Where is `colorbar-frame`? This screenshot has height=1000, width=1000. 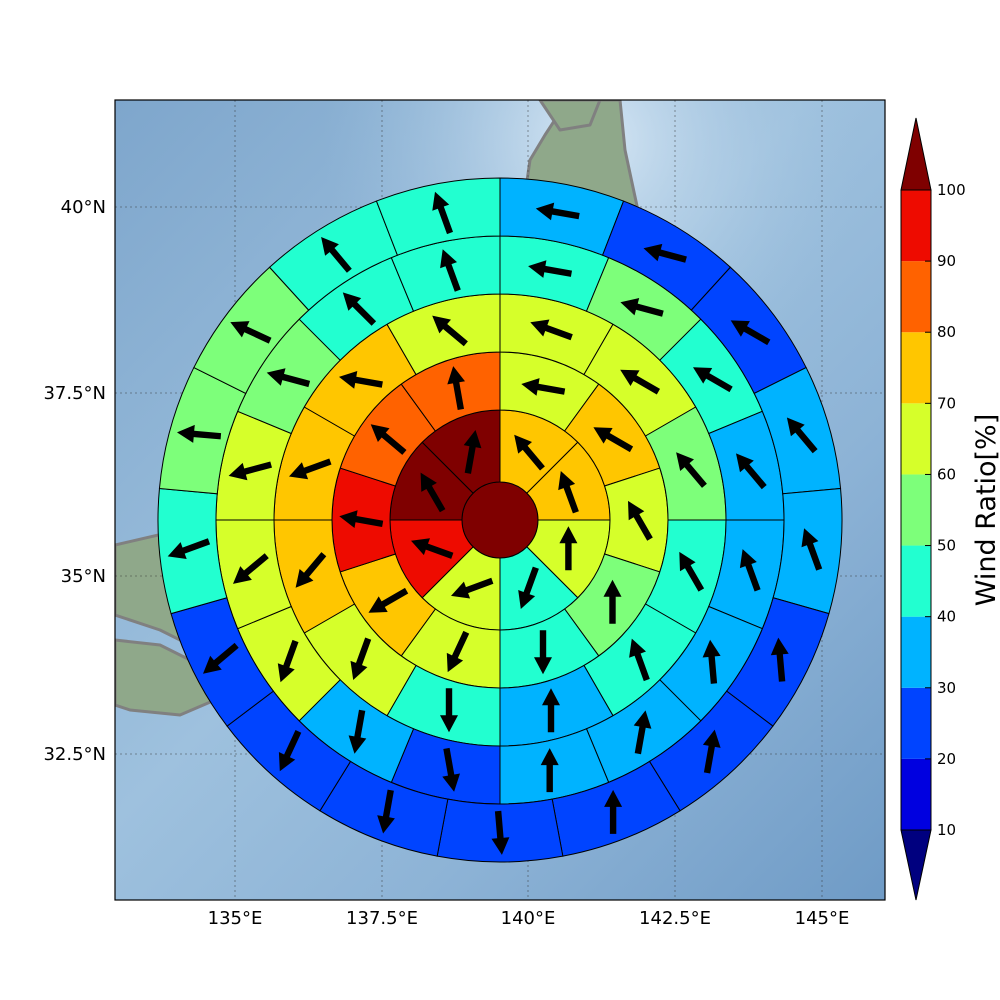 colorbar-frame is located at coordinates (916, 510).